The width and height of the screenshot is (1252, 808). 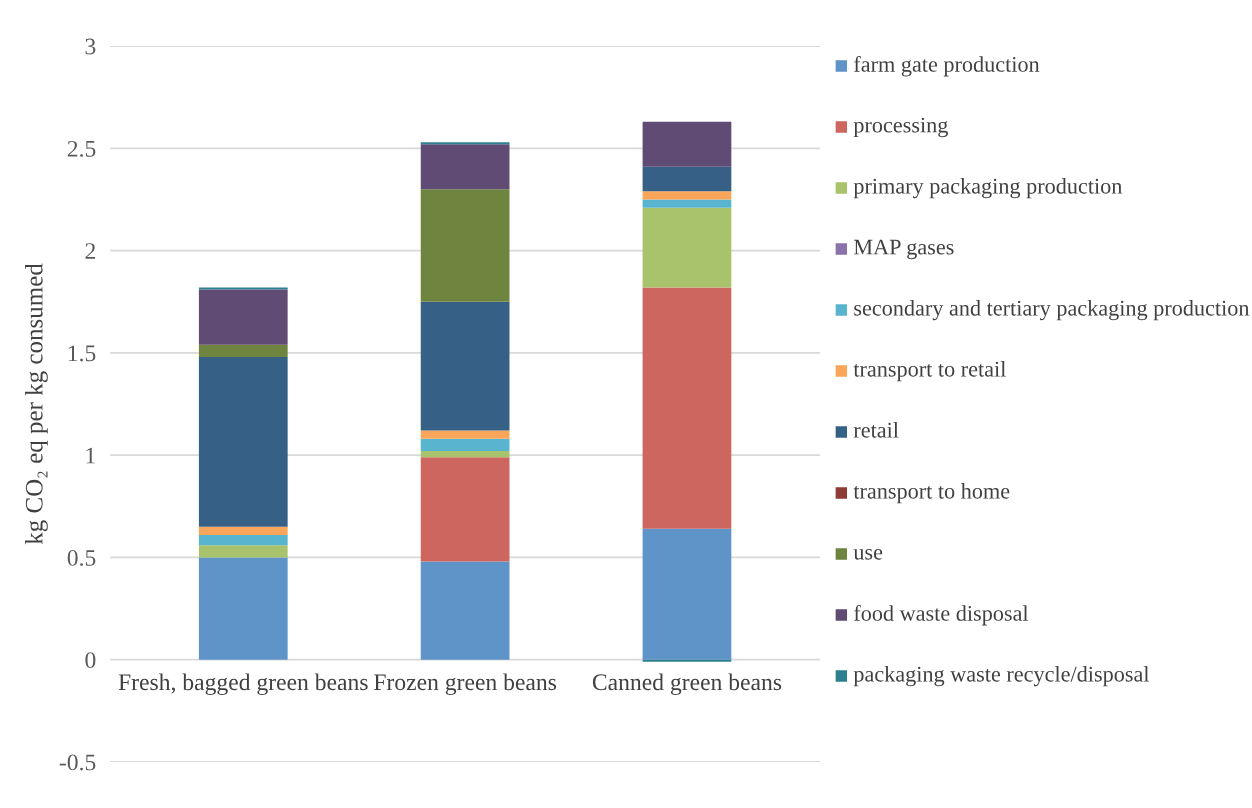 I want to click on legend-label: secondary and tertiary packaging production, so click(x=1052, y=310).